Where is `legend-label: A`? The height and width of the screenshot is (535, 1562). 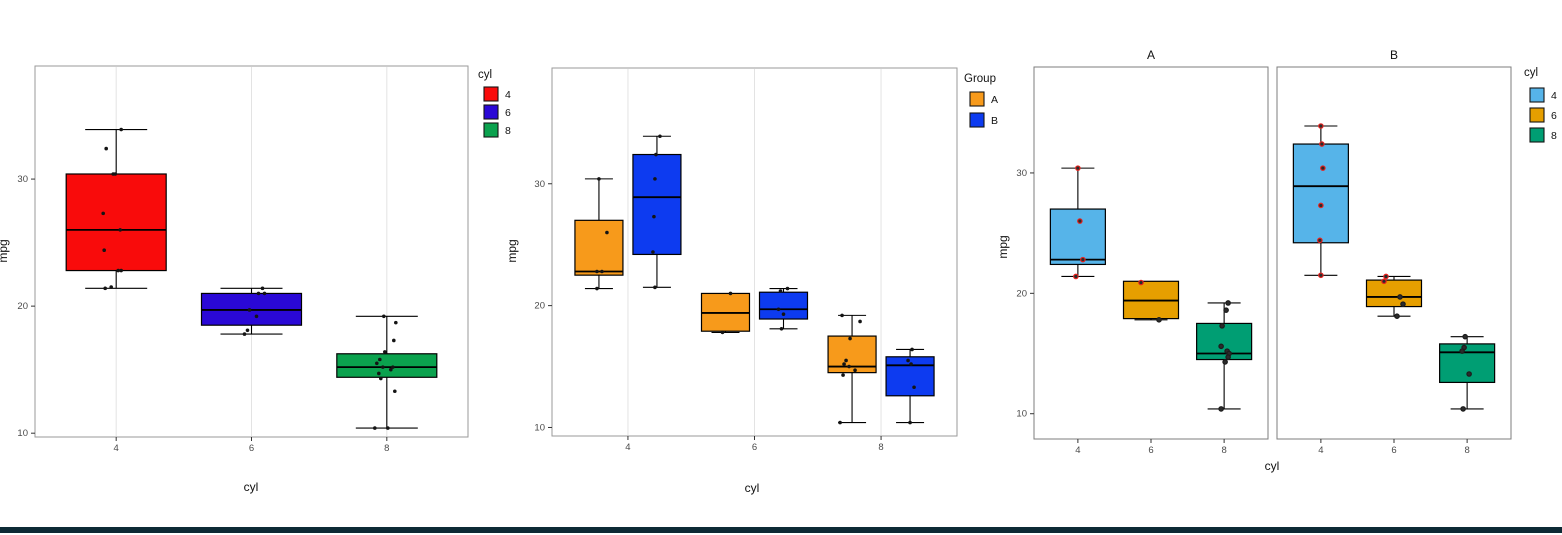 legend-label: A is located at coordinates (994, 100).